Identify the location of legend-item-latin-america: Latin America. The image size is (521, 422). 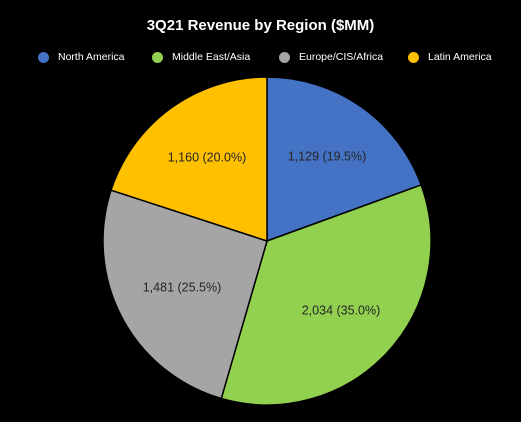
(450, 57).